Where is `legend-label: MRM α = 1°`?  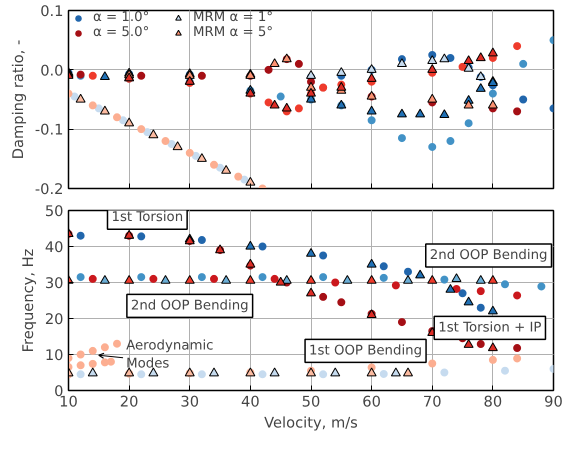 legend-label: MRM α = 1° is located at coordinates (233, 17).